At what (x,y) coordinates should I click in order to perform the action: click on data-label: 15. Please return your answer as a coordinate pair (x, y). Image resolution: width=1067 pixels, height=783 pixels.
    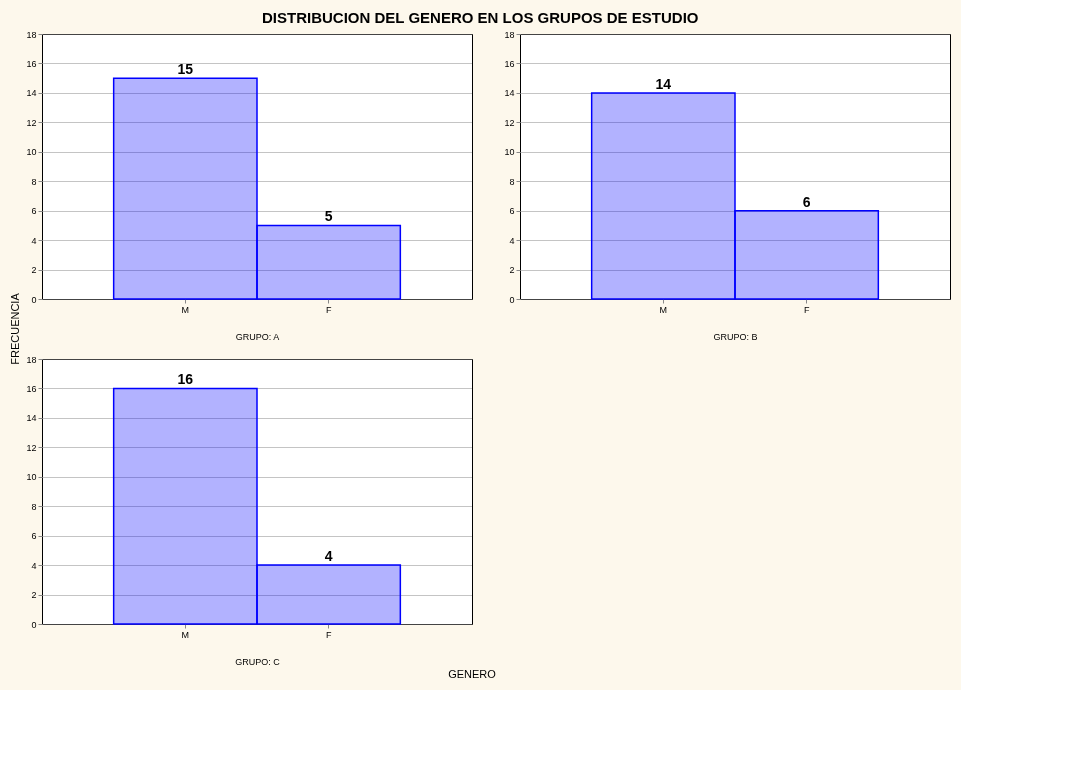
    Looking at the image, I should click on (185, 69).